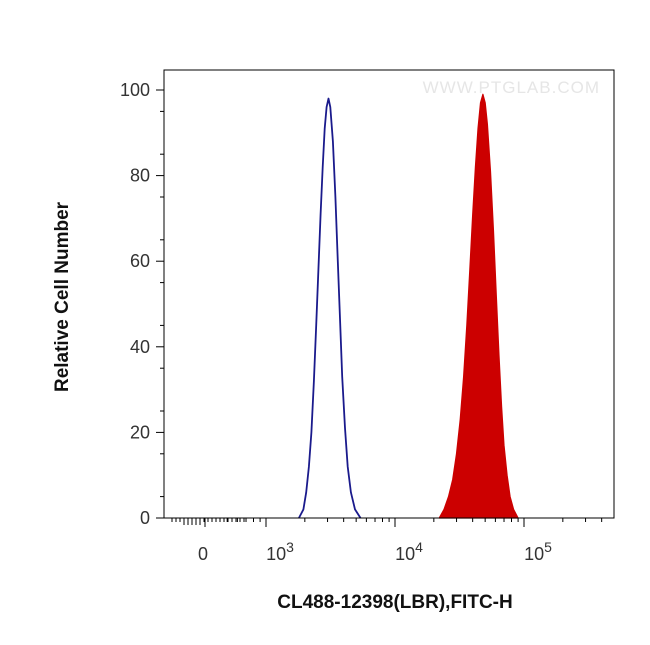 This screenshot has height=645, width=650. I want to click on series-sample-area, so click(478, 306).